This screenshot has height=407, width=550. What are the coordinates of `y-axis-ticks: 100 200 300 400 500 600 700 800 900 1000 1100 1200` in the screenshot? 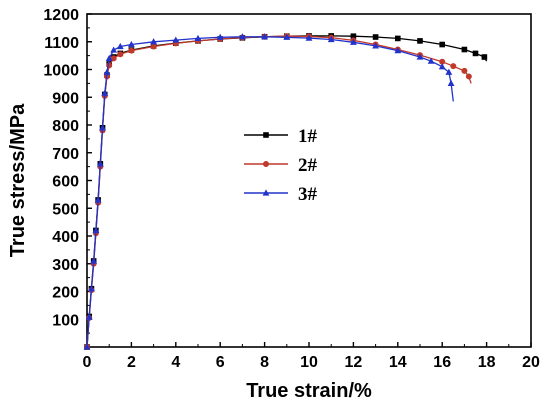 It's located at (67, 170).